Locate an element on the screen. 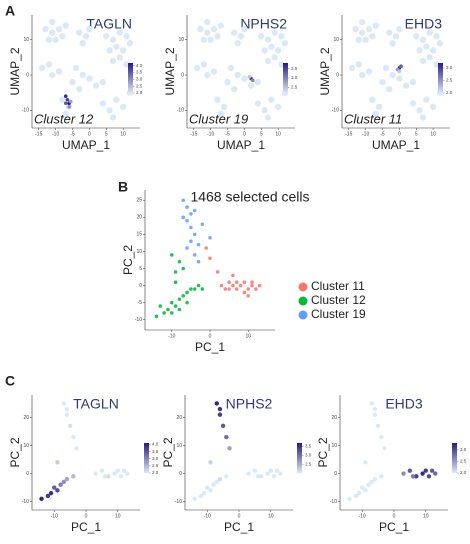 This screenshot has width=470, height=544. colorbar is located at coordinates (285, 78).